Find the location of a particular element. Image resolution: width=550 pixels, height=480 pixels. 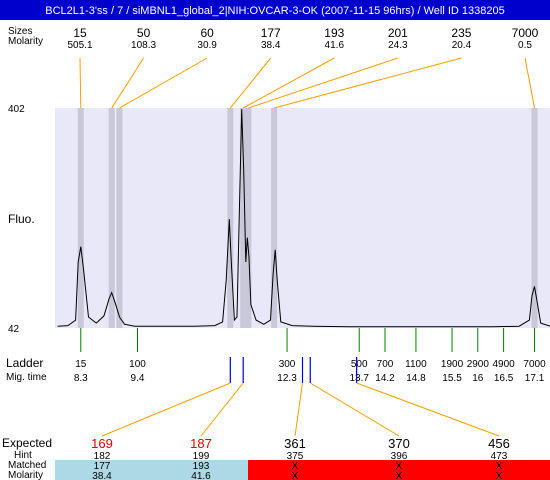

hint-label: Hint is located at coordinates (23, 455).